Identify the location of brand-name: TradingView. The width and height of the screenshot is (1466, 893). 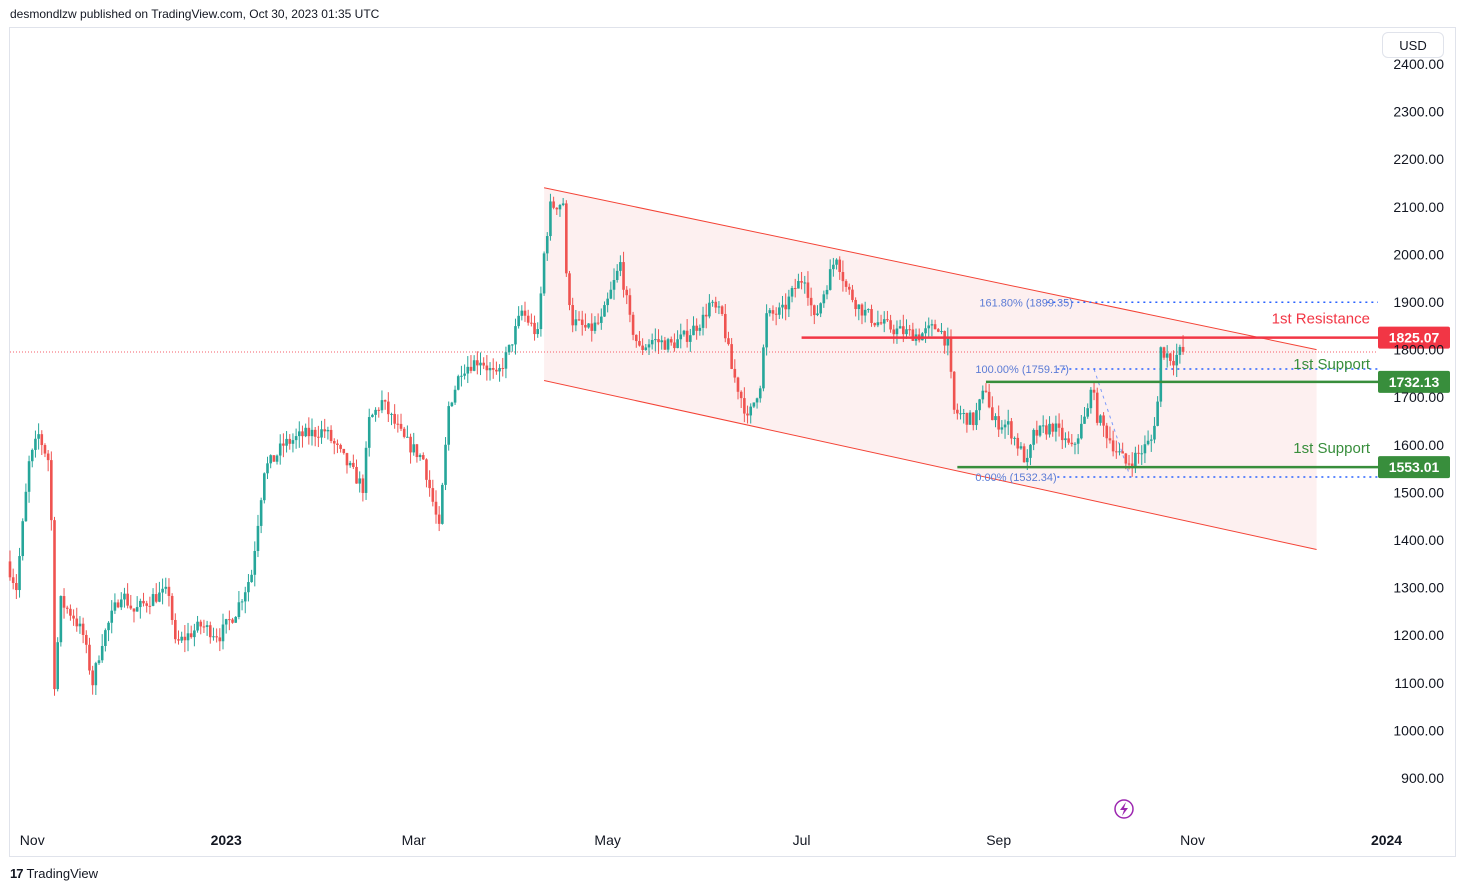
(62, 873).